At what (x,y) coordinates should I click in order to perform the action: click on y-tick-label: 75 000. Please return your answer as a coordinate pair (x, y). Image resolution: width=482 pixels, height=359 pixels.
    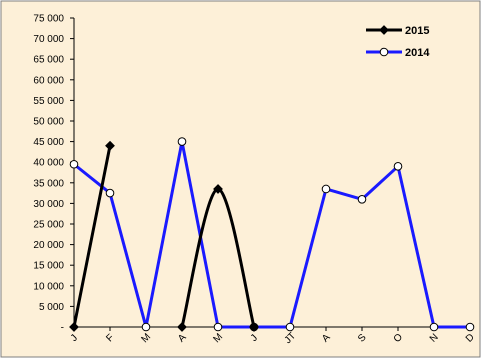
    Looking at the image, I should click on (48, 19).